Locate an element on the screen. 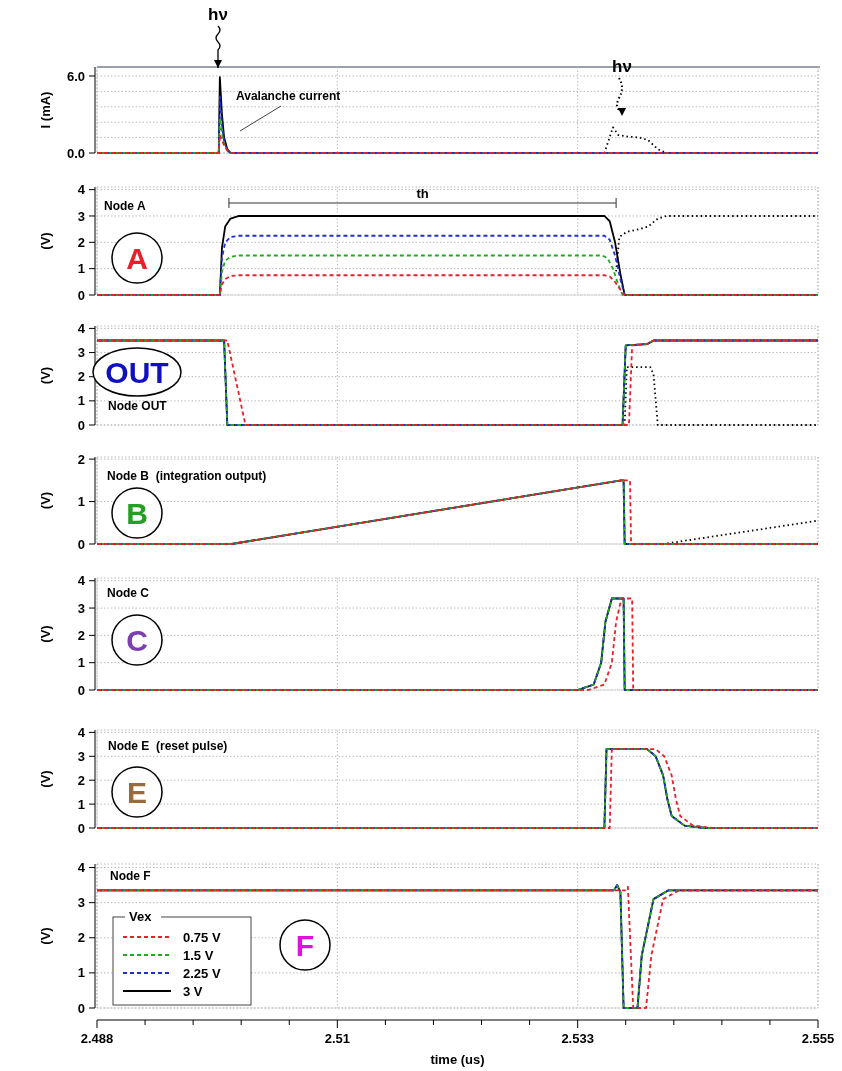  annotation: A is located at coordinates (137, 258).